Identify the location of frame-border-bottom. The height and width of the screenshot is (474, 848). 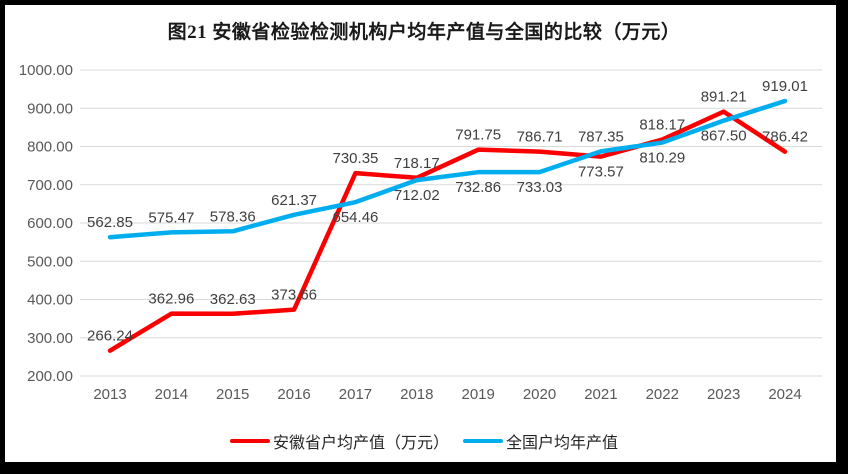
(424, 468).